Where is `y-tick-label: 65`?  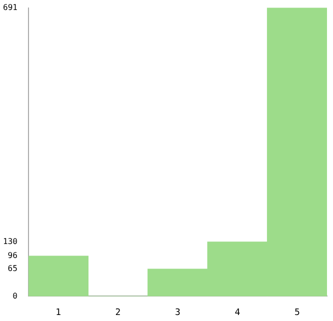 y-tick-label: 65 is located at coordinates (13, 269).